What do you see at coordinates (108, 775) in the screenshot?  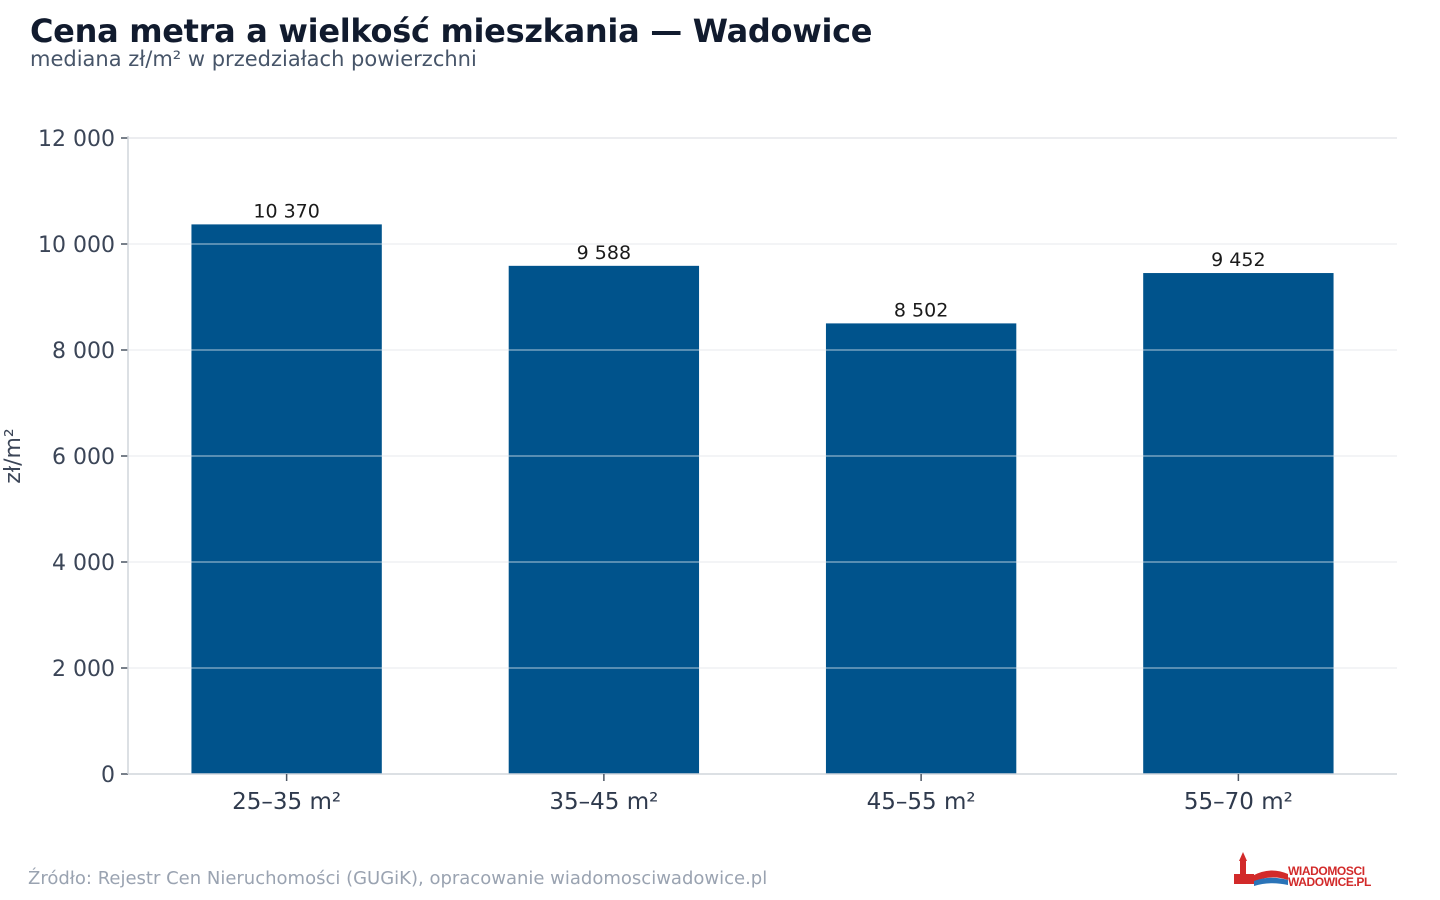 I see `y-tick-label: 0` at bounding box center [108, 775].